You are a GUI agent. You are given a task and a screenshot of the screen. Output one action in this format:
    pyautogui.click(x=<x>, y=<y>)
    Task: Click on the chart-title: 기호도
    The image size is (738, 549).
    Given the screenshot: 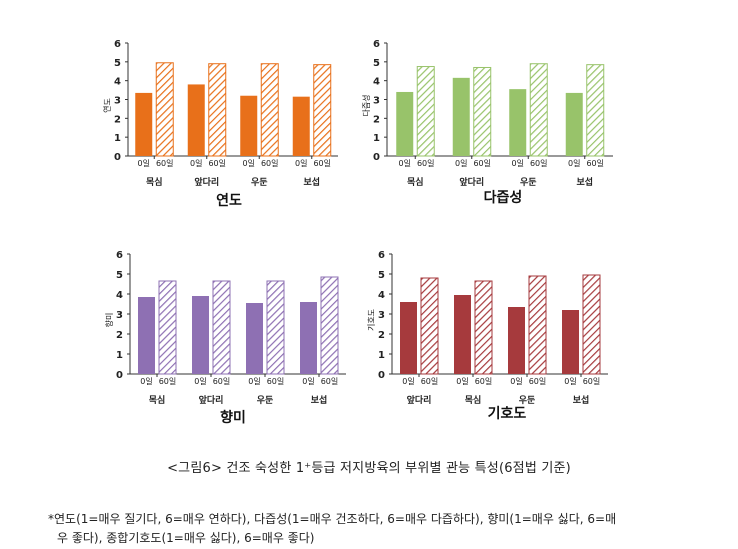 What is the action you would take?
    pyautogui.click(x=507, y=414)
    